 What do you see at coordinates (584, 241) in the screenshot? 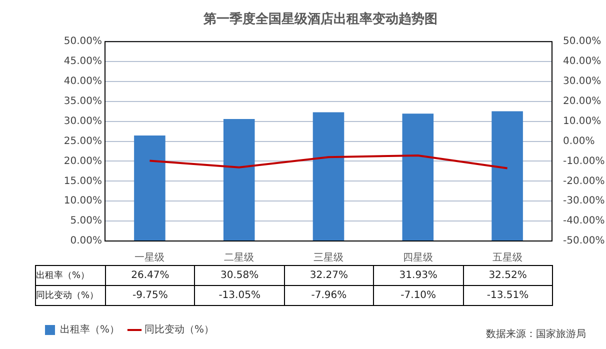
I see `y2-tick-label: -50.00%` at bounding box center [584, 241].